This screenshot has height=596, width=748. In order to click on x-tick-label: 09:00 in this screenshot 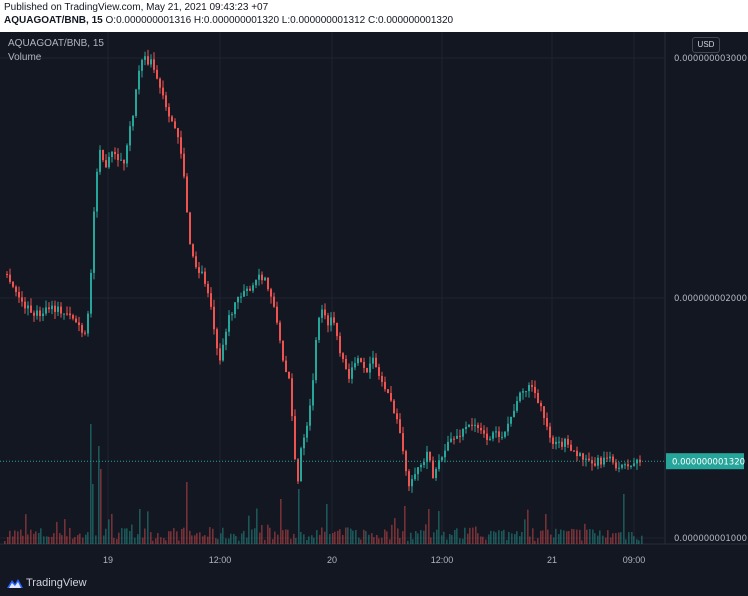, I will do `click(634, 560)`.